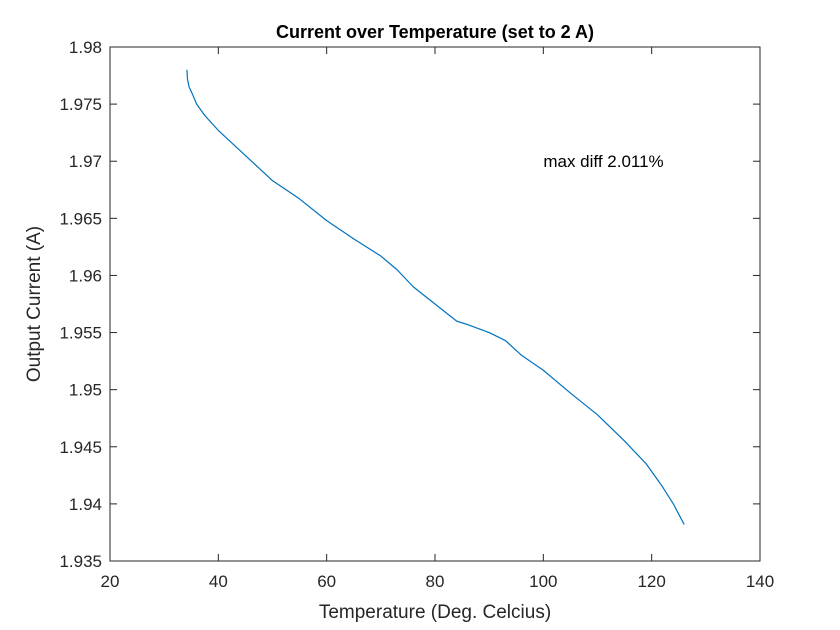  Describe the element at coordinates (760, 581) in the screenshot. I see `x-tick-label: 140` at that location.